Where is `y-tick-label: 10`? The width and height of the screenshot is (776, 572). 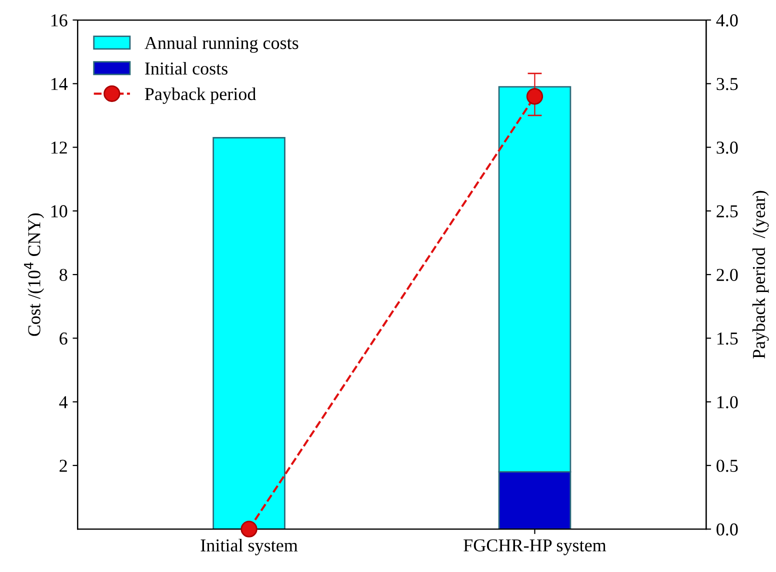
y-tick-label: 10 is located at coordinates (59, 211).